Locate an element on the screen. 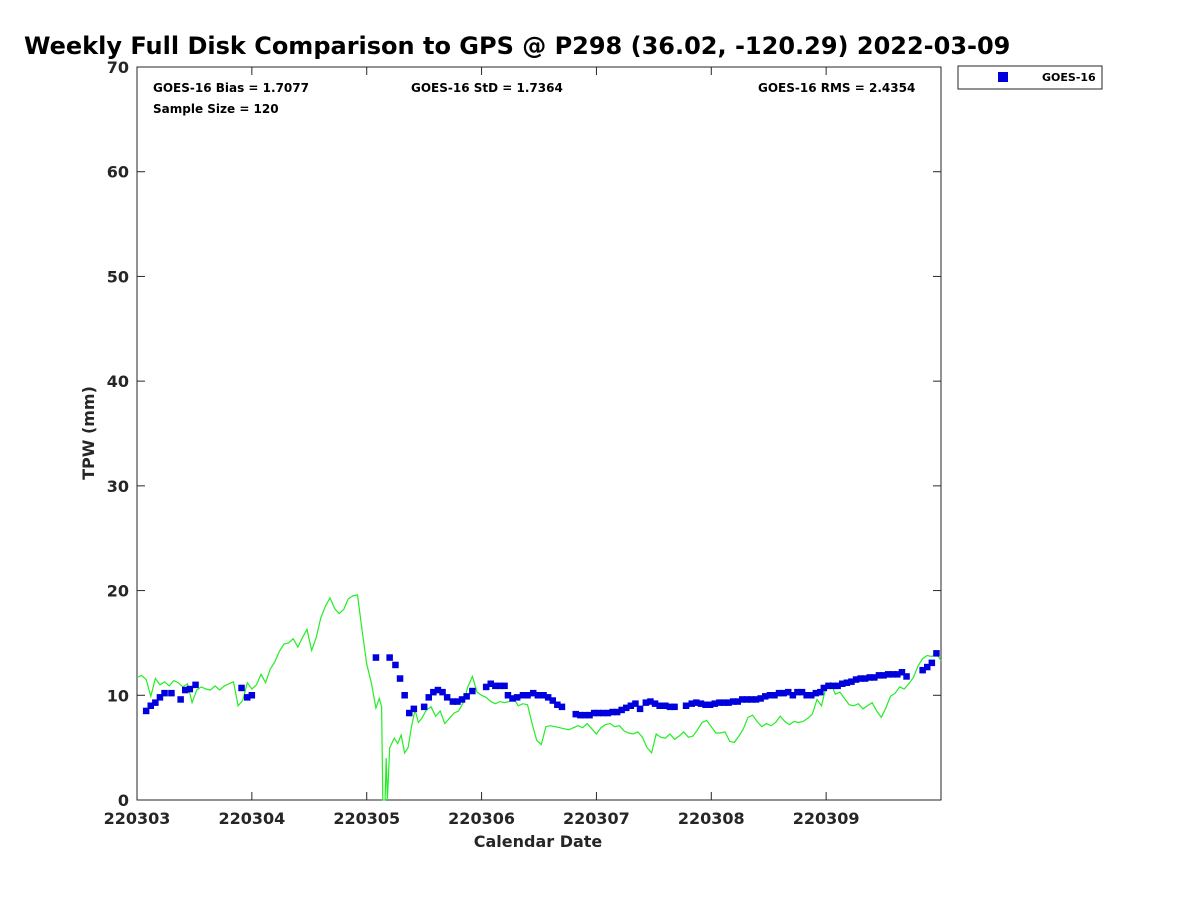  x-tick-label: 220306 is located at coordinates (481, 818).